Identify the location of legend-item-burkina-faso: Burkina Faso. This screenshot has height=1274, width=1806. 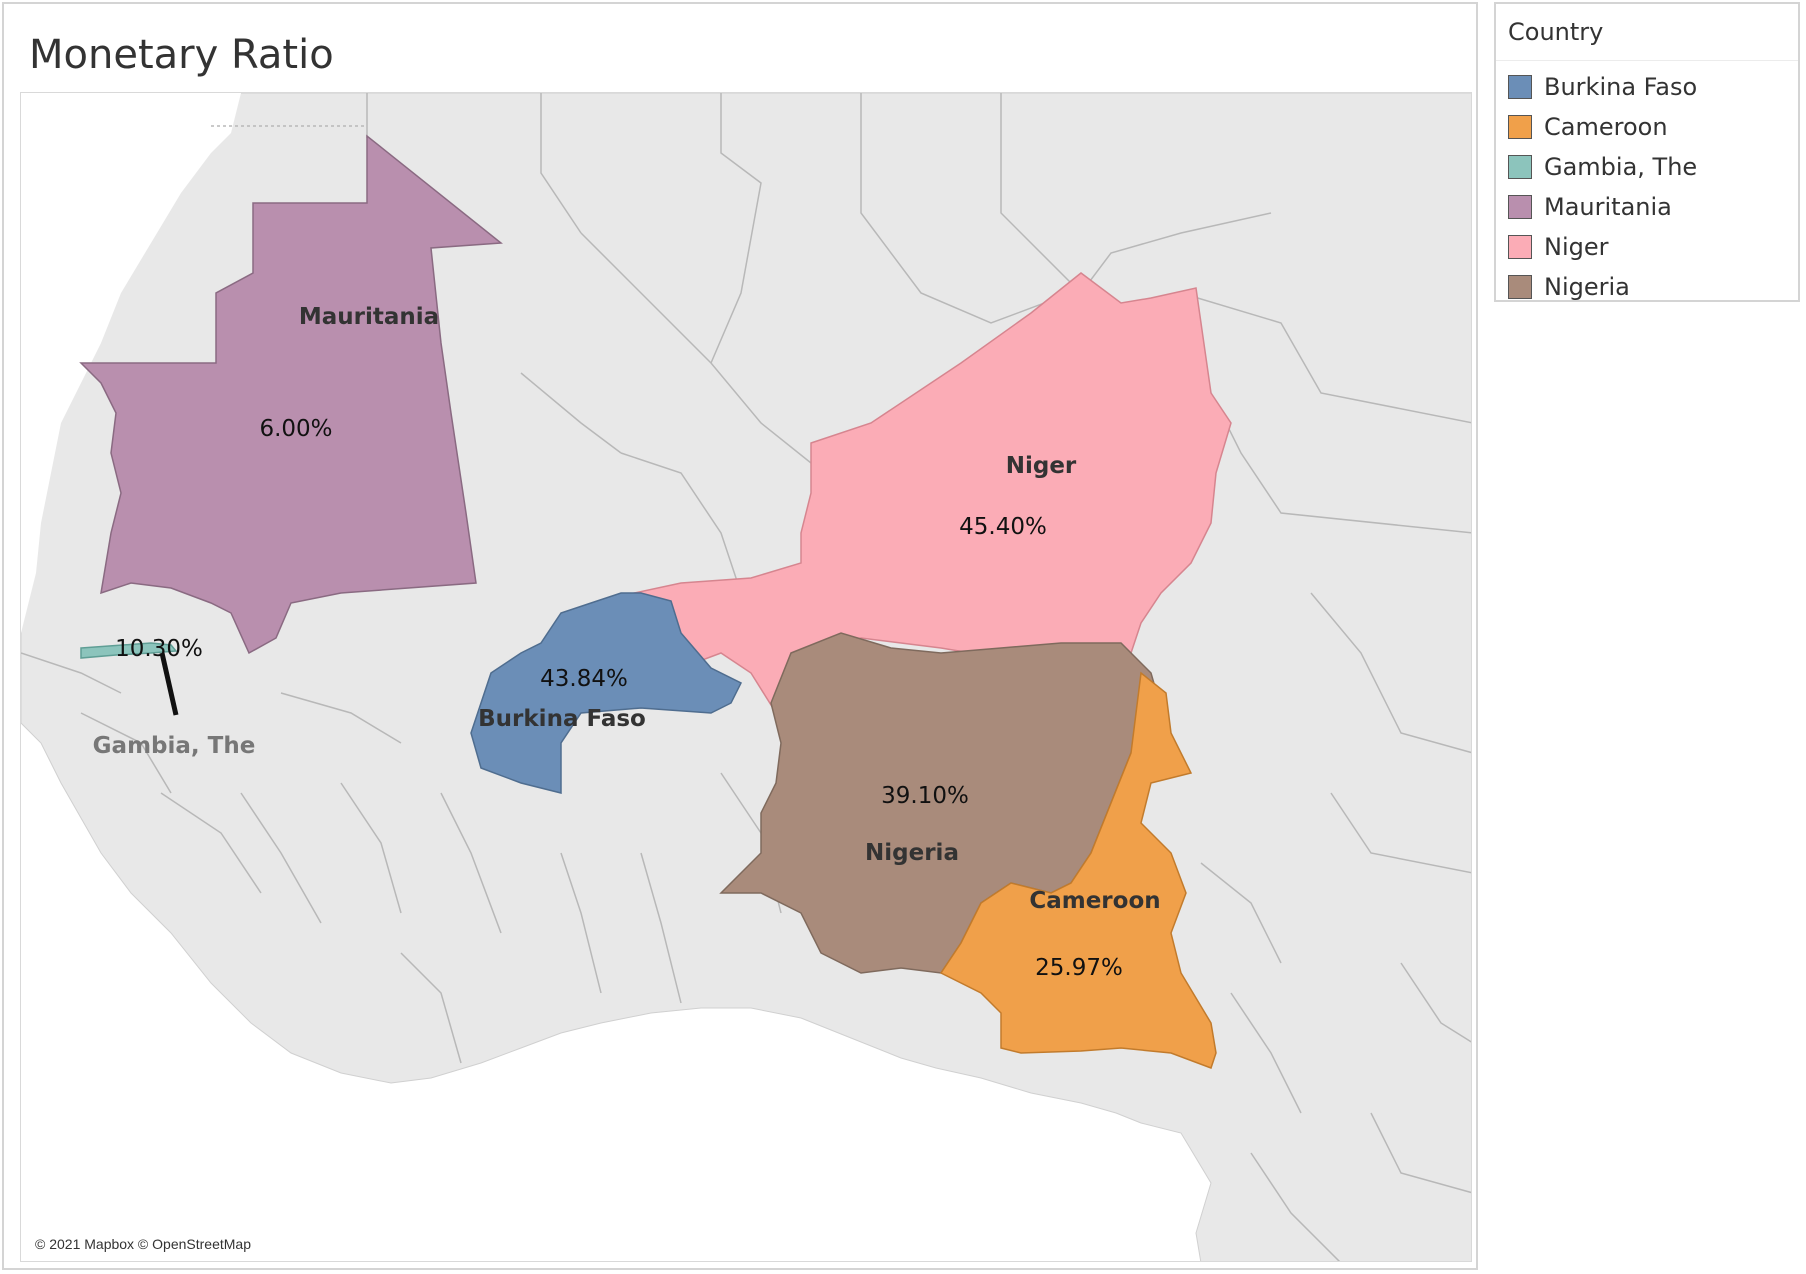
(1647, 87).